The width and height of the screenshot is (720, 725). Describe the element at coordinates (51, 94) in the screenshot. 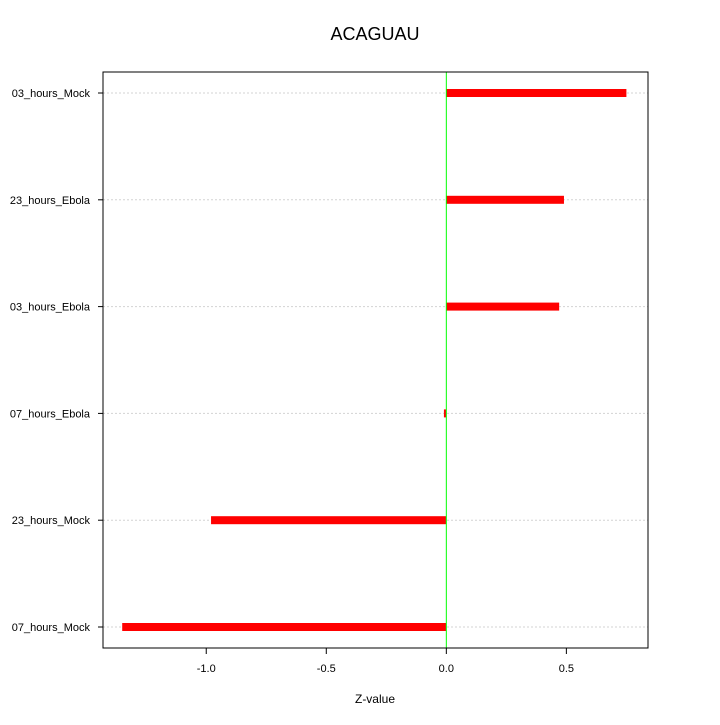

I see `y-tick-label: 03_hours_Mock` at that location.